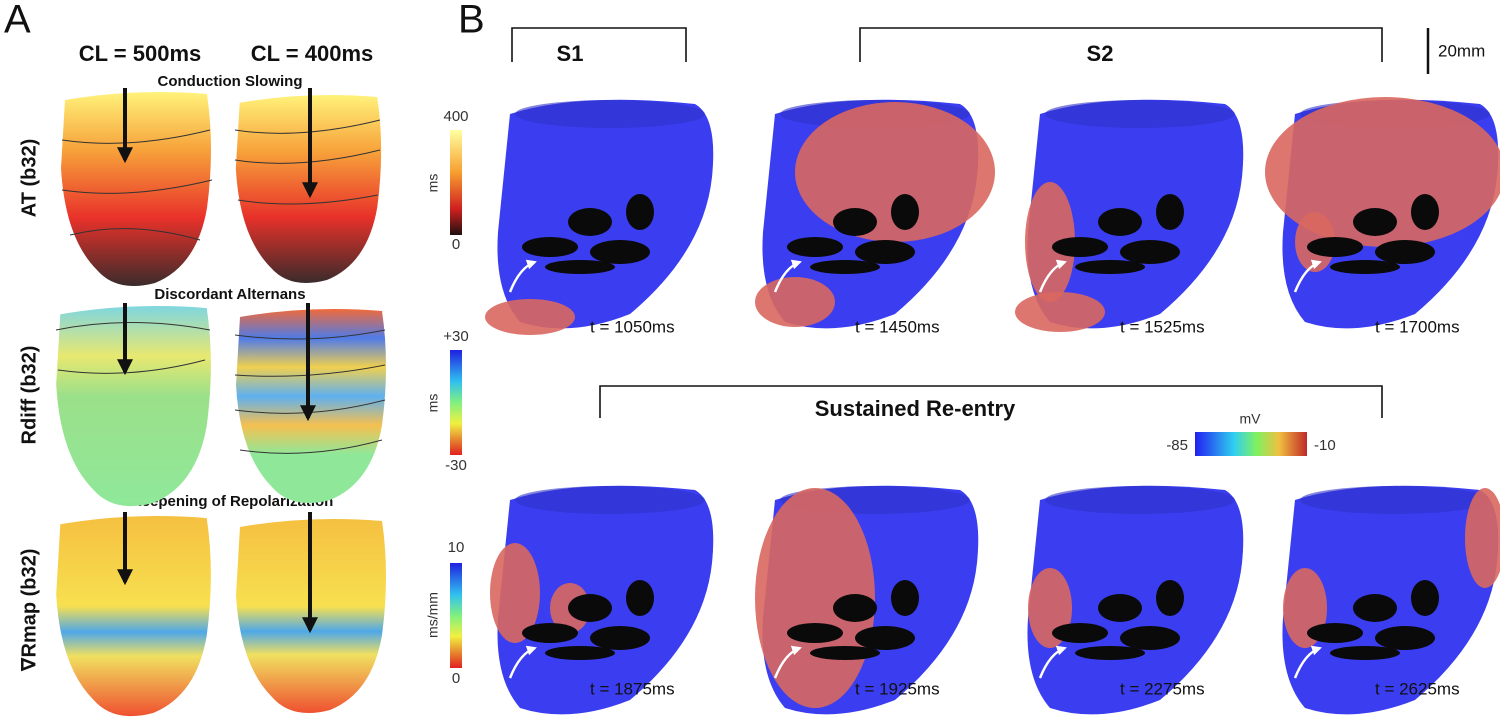 This screenshot has height=726, width=1500. Describe the element at coordinates (455, 116) in the screenshot. I see `colorbar-max: 400` at that location.